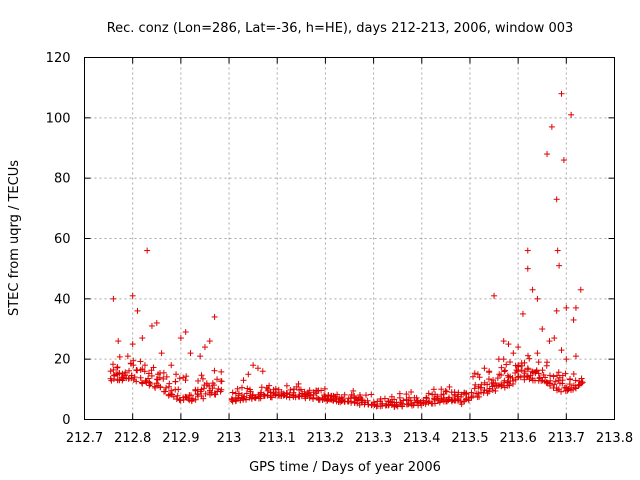 This screenshot has width=640, height=480. What do you see at coordinates (180, 438) in the screenshot?
I see `x-tick-label: 212.9` at bounding box center [180, 438].